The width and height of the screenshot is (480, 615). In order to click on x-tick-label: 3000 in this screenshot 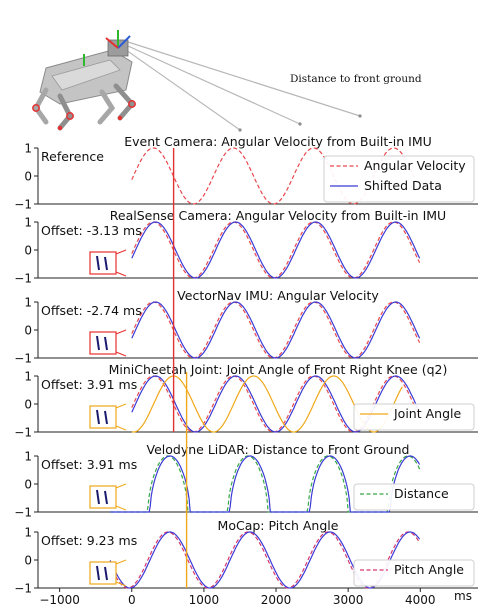, I will do `click(348, 600)`.